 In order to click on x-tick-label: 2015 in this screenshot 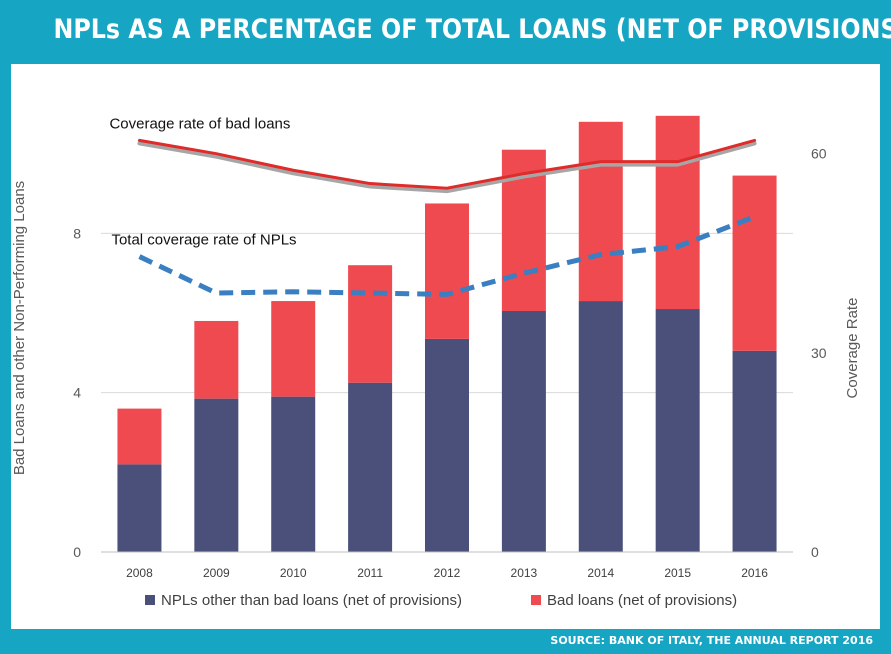, I will do `click(677, 573)`.